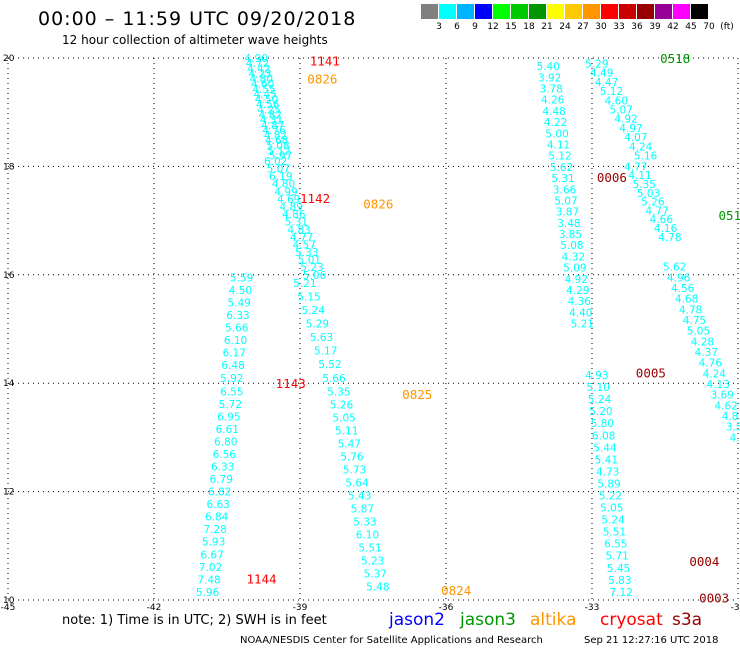 This screenshot has width=740, height=650. What do you see at coordinates (417, 394) in the screenshot?
I see `pass-time-label: 0825` at bounding box center [417, 394].